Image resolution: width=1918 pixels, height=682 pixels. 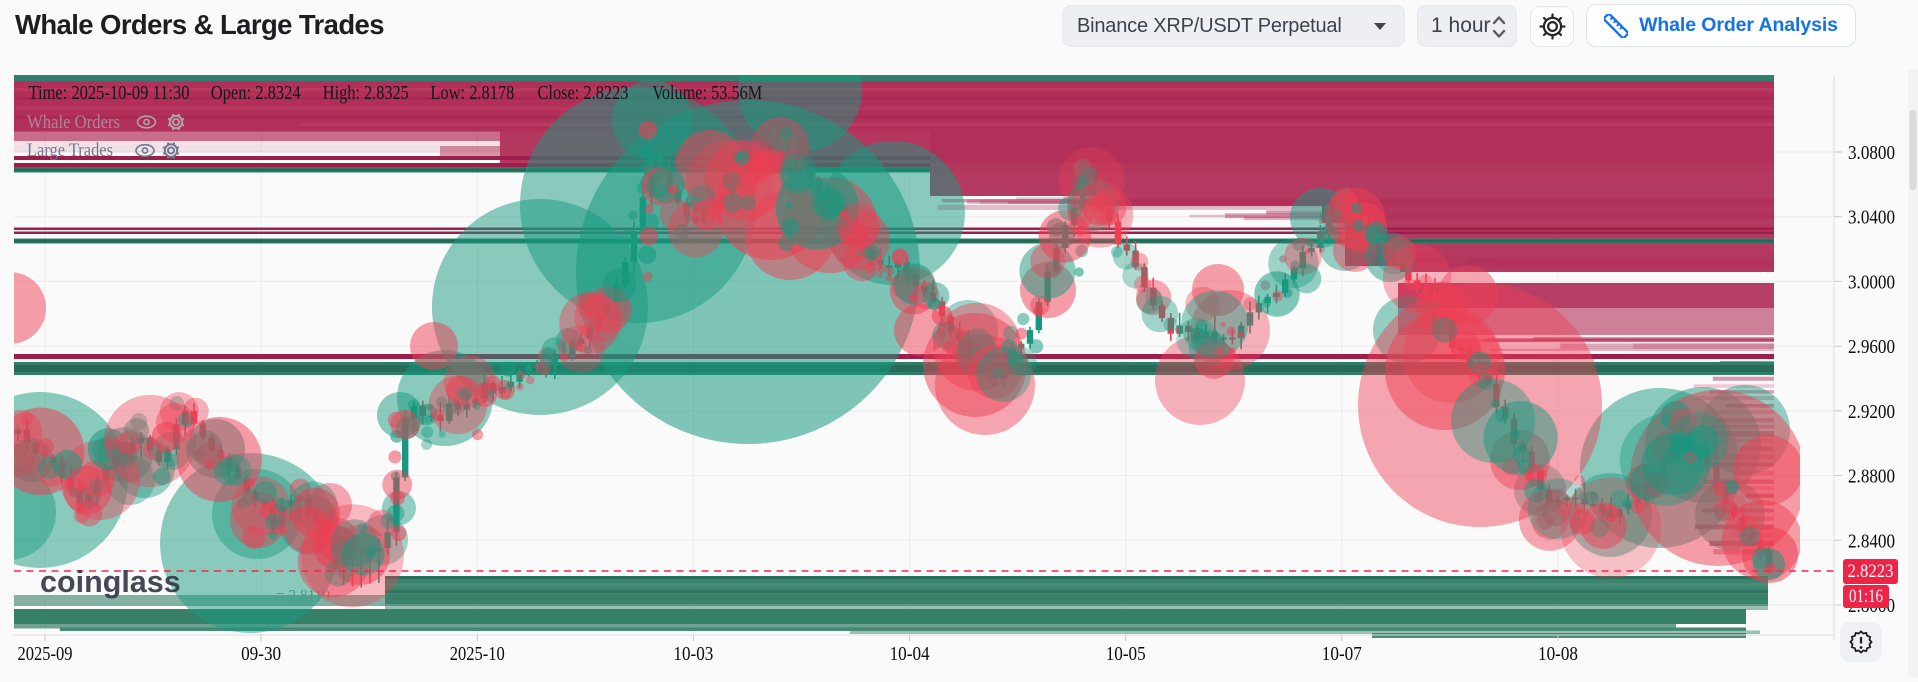 I want to click on svg-text: 2.9600, so click(x=1871, y=347).